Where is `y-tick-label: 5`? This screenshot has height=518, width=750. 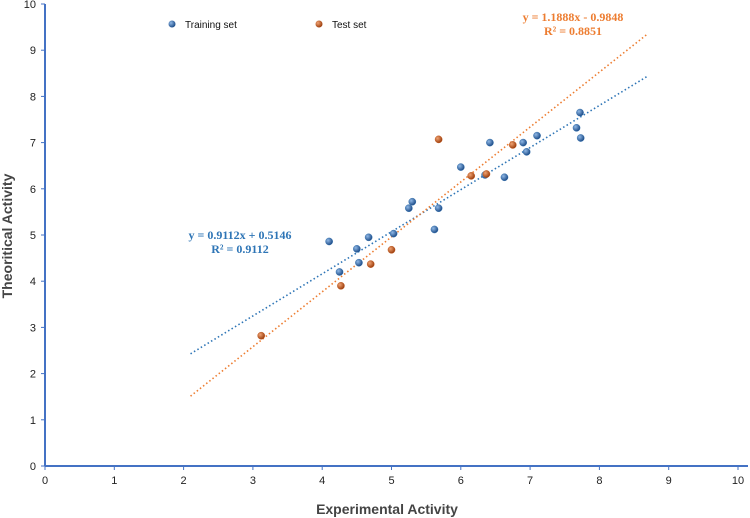 y-tick-label: 5 is located at coordinates (33, 236).